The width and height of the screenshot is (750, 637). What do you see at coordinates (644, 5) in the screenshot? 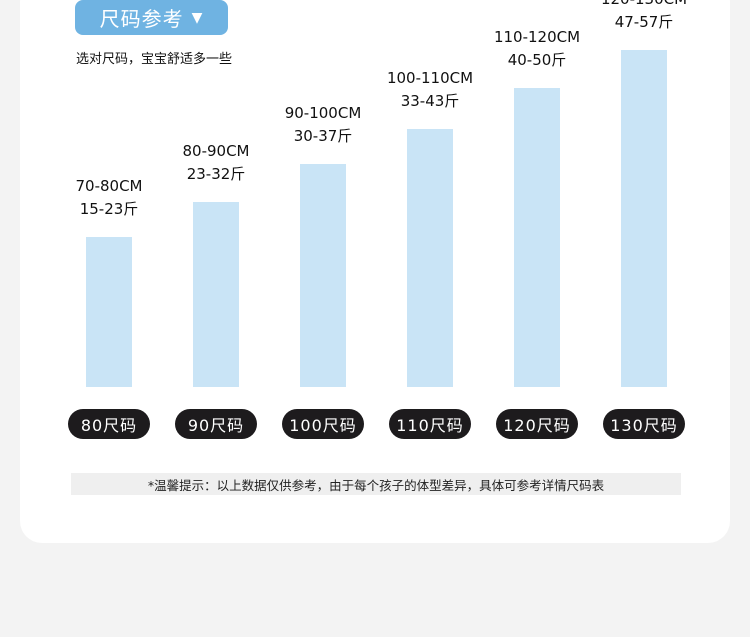
I see `height-range: 120-130CM` at bounding box center [644, 5].